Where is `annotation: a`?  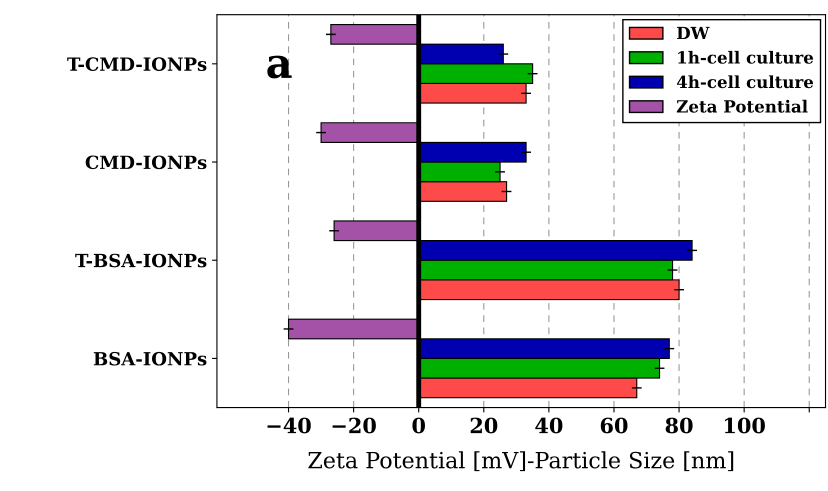 annotation: a is located at coordinates (279, 67).